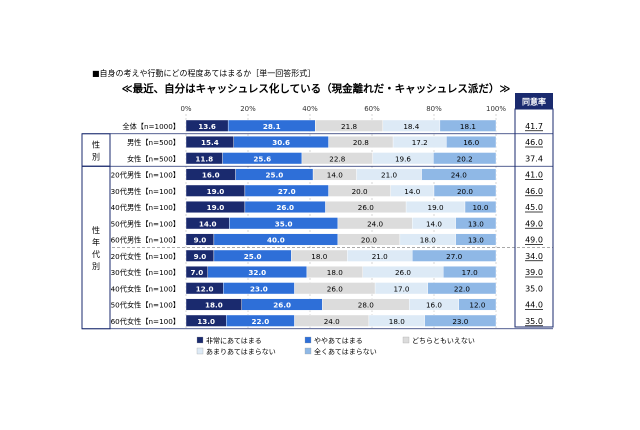 The height and width of the screenshot is (430, 640). I want to click on bar-value-label: 22.0, so click(462, 288).